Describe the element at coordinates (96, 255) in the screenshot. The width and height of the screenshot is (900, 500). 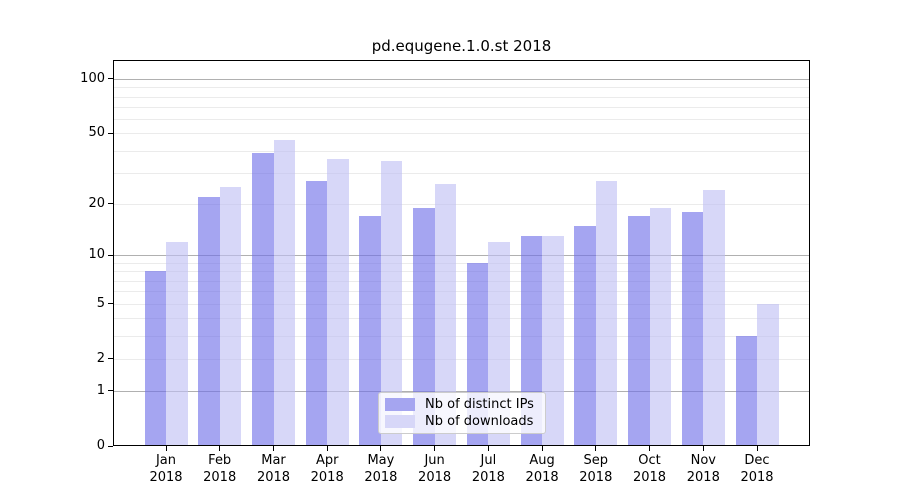
I see `y-tick-label-10: 10` at that location.